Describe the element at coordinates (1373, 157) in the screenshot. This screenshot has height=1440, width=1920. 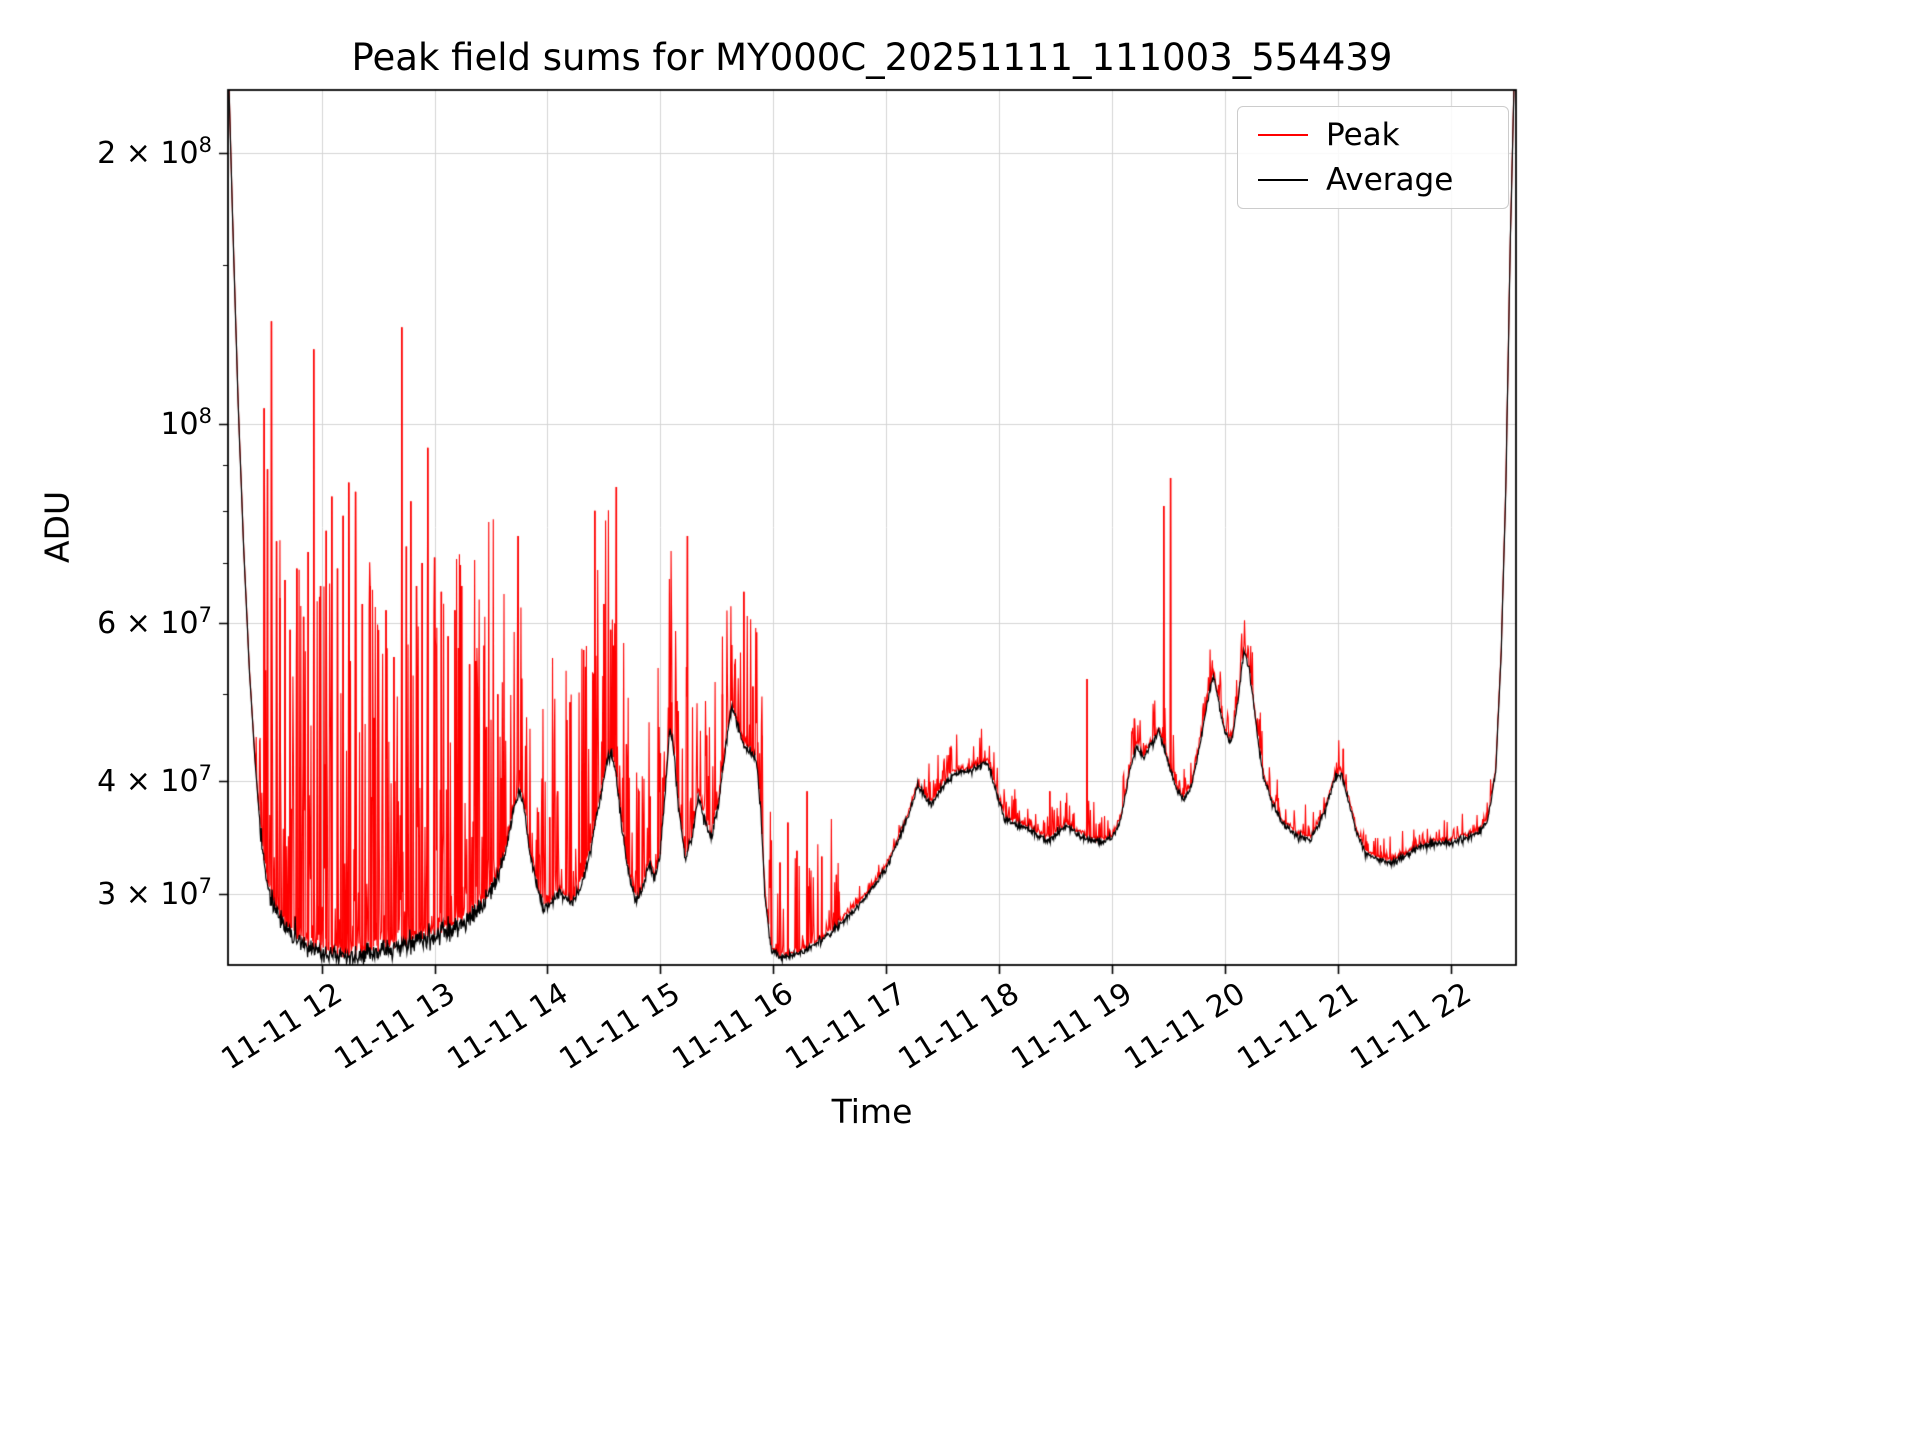
I see `legend: Peak Average` at that location.